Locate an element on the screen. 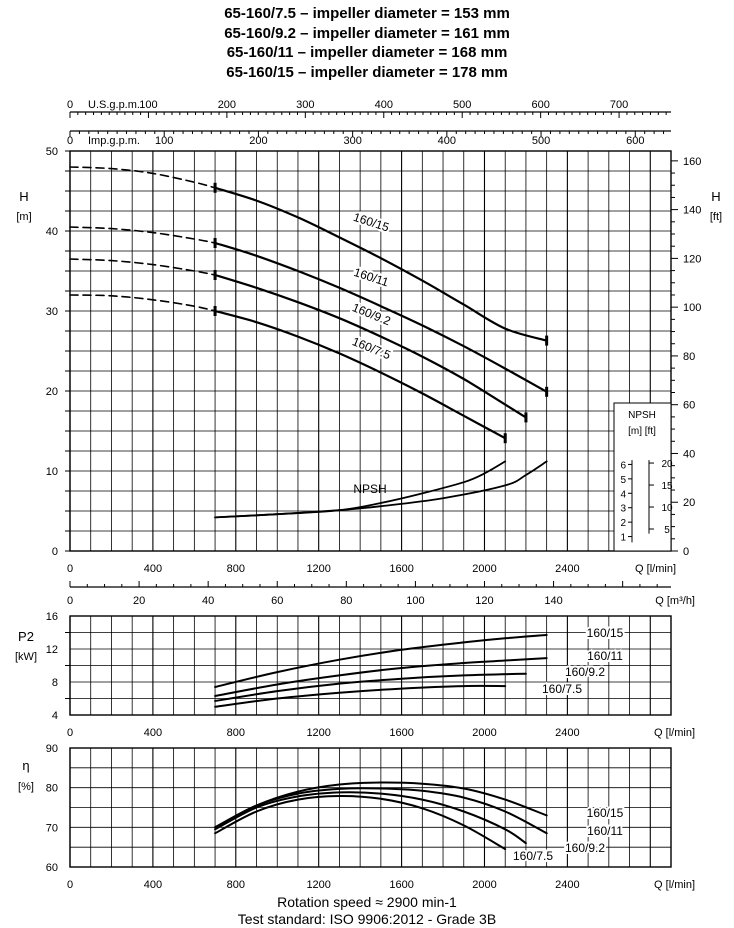 The height and width of the screenshot is (928, 734). npsh-m-tick-label: 5 is located at coordinates (623, 480).